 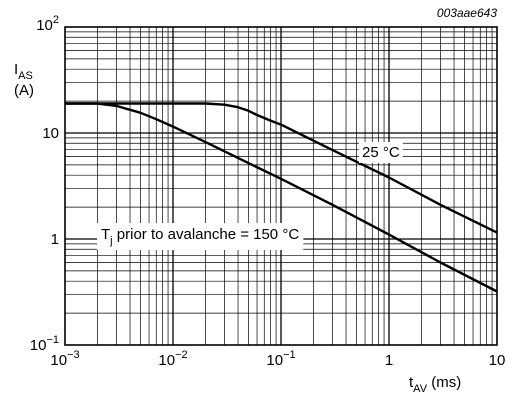 What do you see at coordinates (389, 360) in the screenshot?
I see `x-tick-label: 1` at bounding box center [389, 360].